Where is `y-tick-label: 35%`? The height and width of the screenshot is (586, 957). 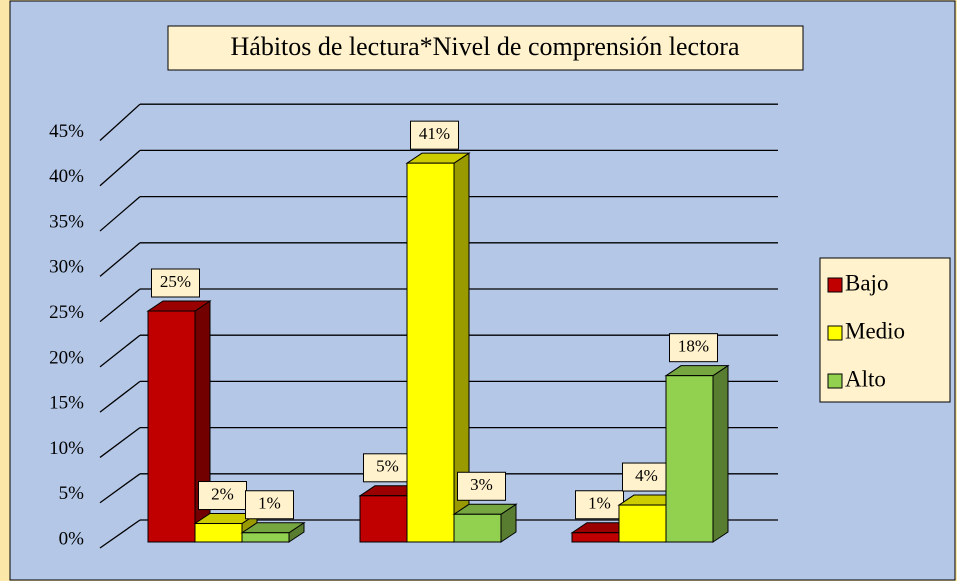
y-tick-label: 35% is located at coordinates (66, 221).